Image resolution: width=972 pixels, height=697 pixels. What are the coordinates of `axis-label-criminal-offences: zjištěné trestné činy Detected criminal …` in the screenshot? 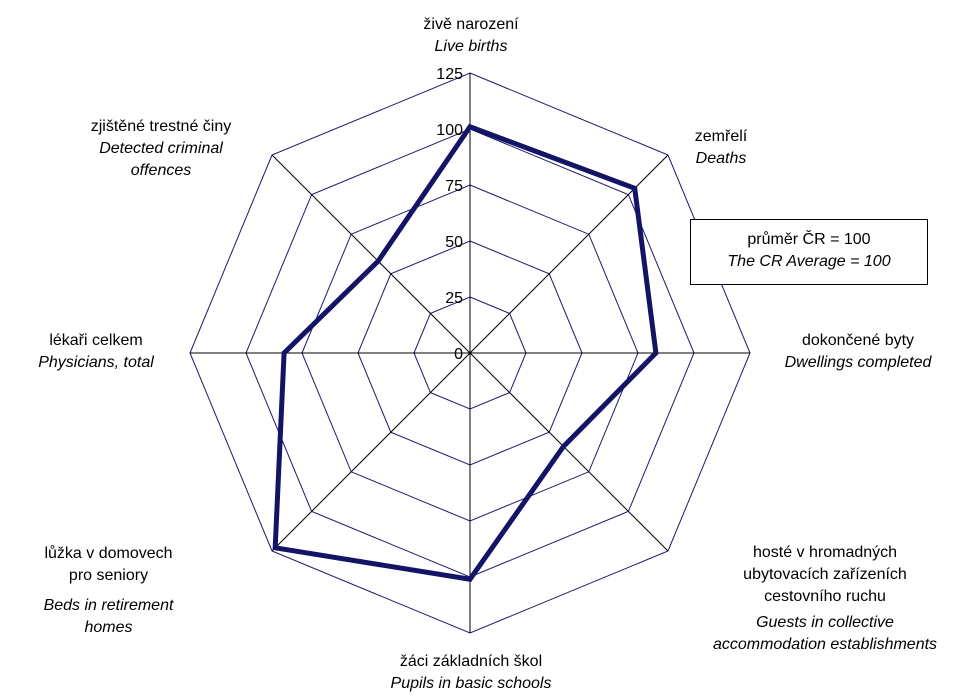 It's located at (161, 149).